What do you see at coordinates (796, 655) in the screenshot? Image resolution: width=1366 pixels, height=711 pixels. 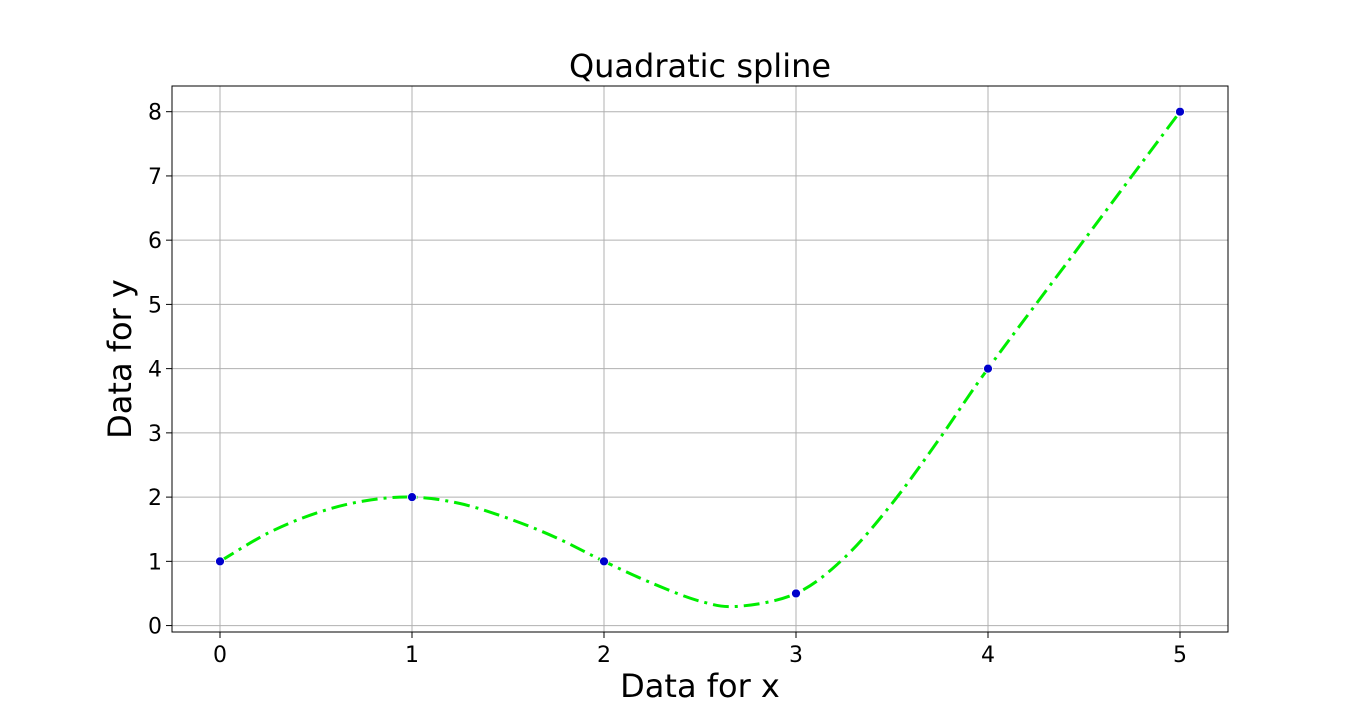 I see `x-tick-label: 3` at bounding box center [796, 655].